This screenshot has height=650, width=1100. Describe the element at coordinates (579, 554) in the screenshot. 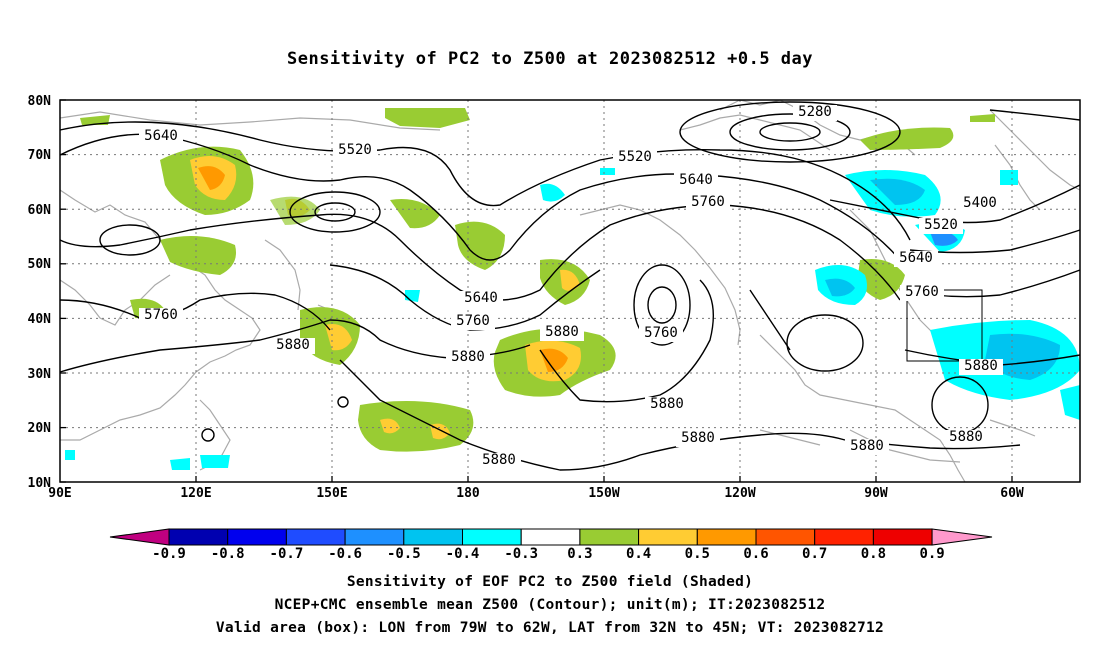

I see `colorbar-label: 0.3` at that location.